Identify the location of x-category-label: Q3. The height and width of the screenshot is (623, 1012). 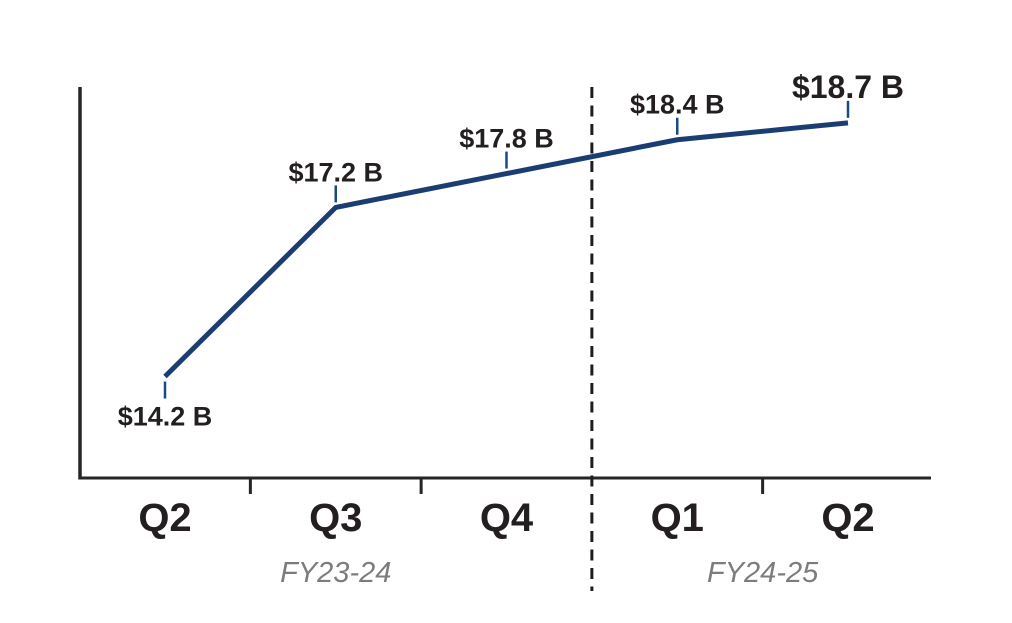
(335, 518).